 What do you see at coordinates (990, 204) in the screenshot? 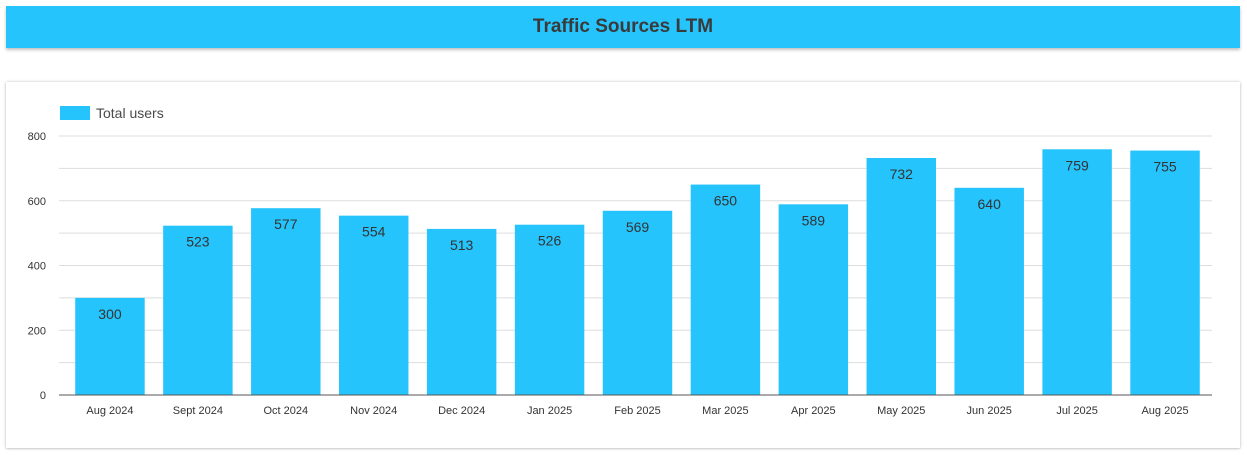
I see `data-label: 640` at bounding box center [990, 204].